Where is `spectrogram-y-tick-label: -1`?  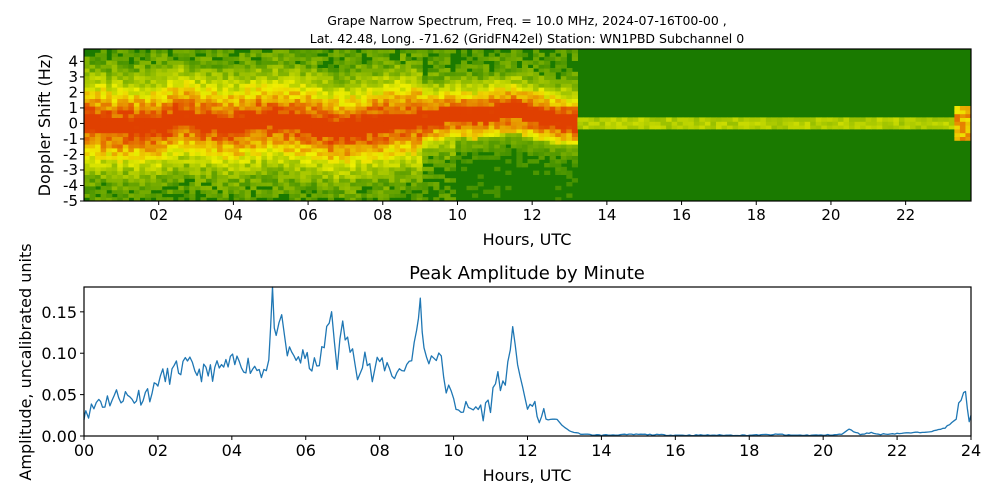
spectrogram-y-tick-label: -1 is located at coordinates (70, 139).